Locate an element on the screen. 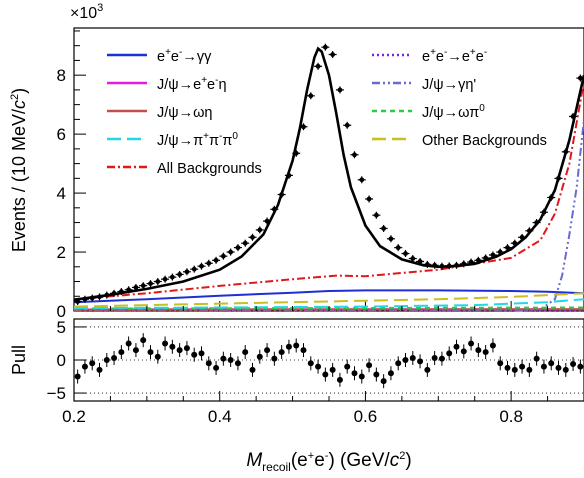 Image resolution: width=584 pixels, height=478 pixels. x-tick-label: 0.6 is located at coordinates (366, 416).